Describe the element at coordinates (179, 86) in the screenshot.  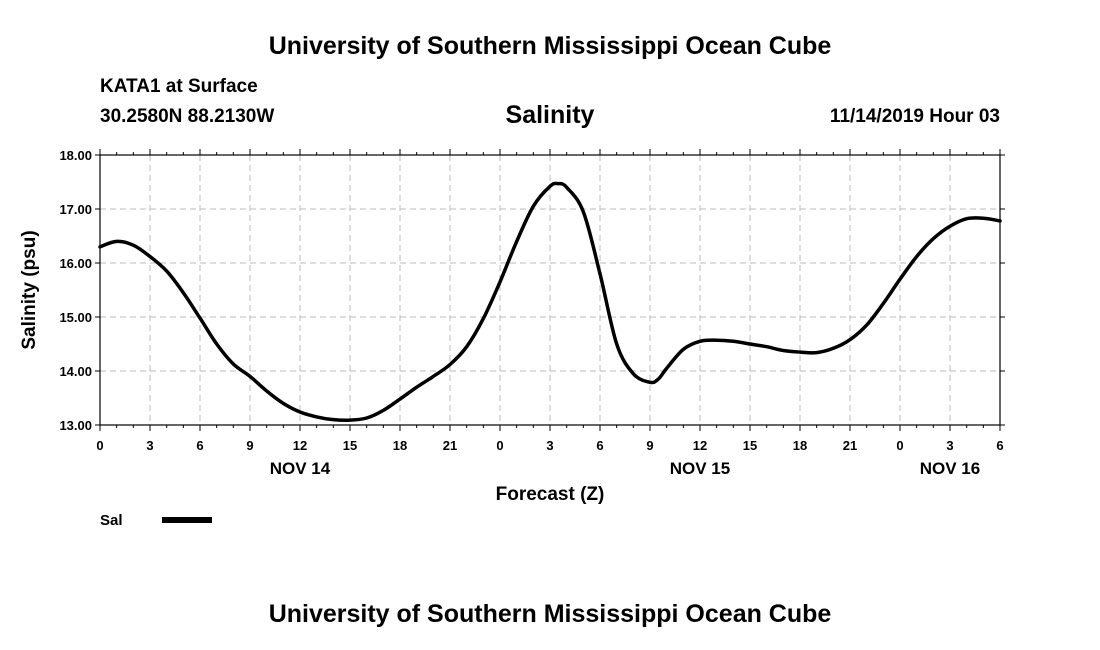
I see `station-label: KATA1 at Surface` at that location.